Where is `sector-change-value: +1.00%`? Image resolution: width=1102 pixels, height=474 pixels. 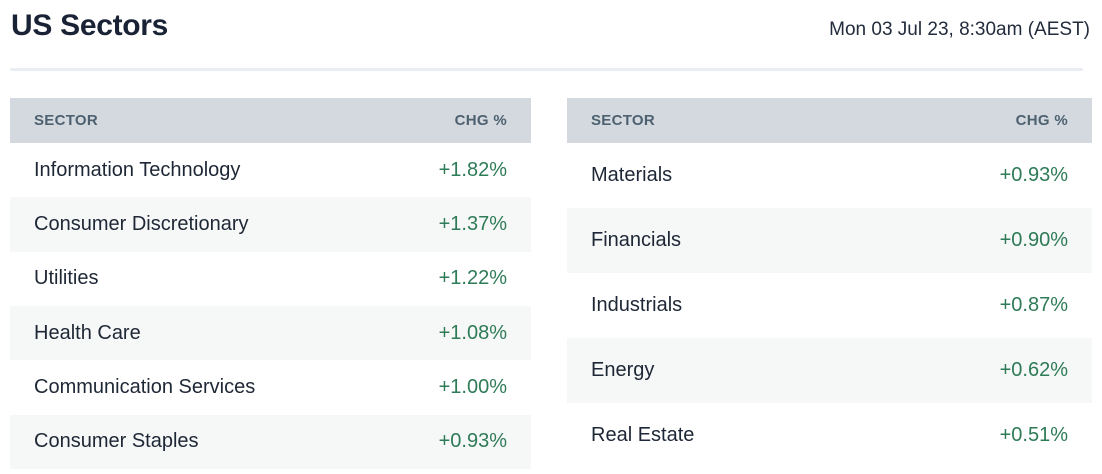 sector-change-value: +1.00% is located at coordinates (472, 386).